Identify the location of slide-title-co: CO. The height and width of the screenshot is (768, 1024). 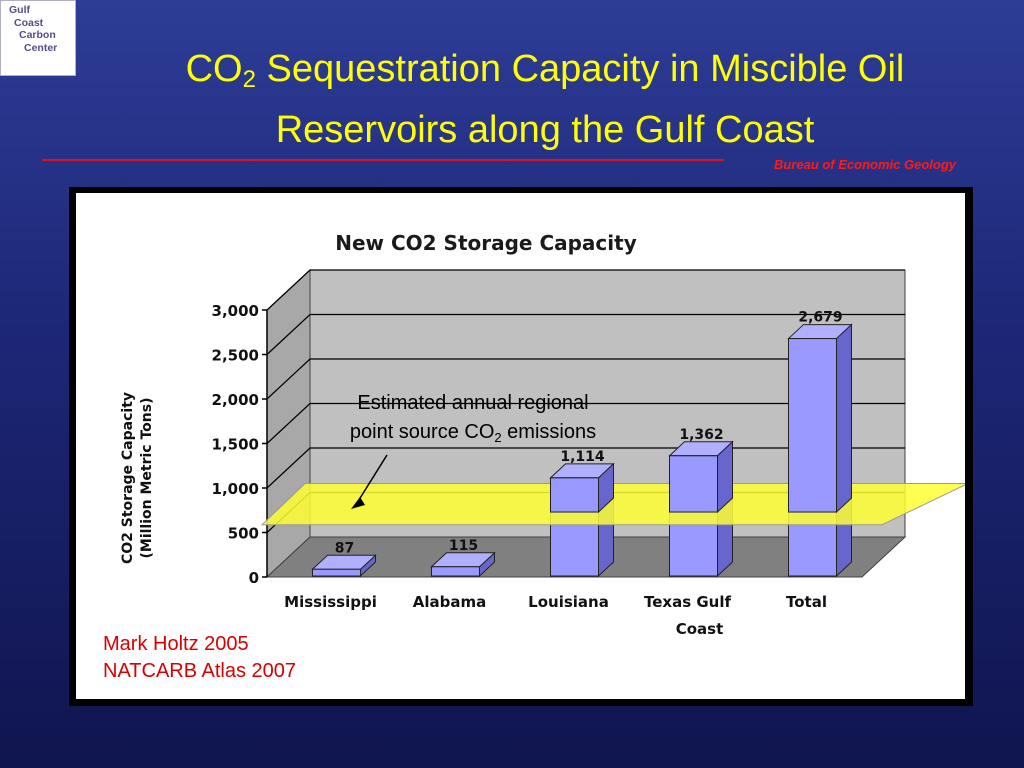
(214, 69).